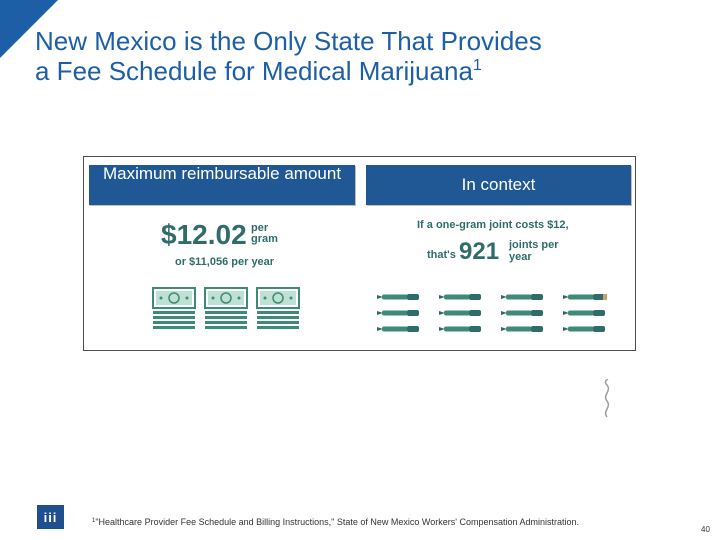 The width and height of the screenshot is (720, 540). Describe the element at coordinates (29, 29) in the screenshot. I see `corner-accent` at that location.